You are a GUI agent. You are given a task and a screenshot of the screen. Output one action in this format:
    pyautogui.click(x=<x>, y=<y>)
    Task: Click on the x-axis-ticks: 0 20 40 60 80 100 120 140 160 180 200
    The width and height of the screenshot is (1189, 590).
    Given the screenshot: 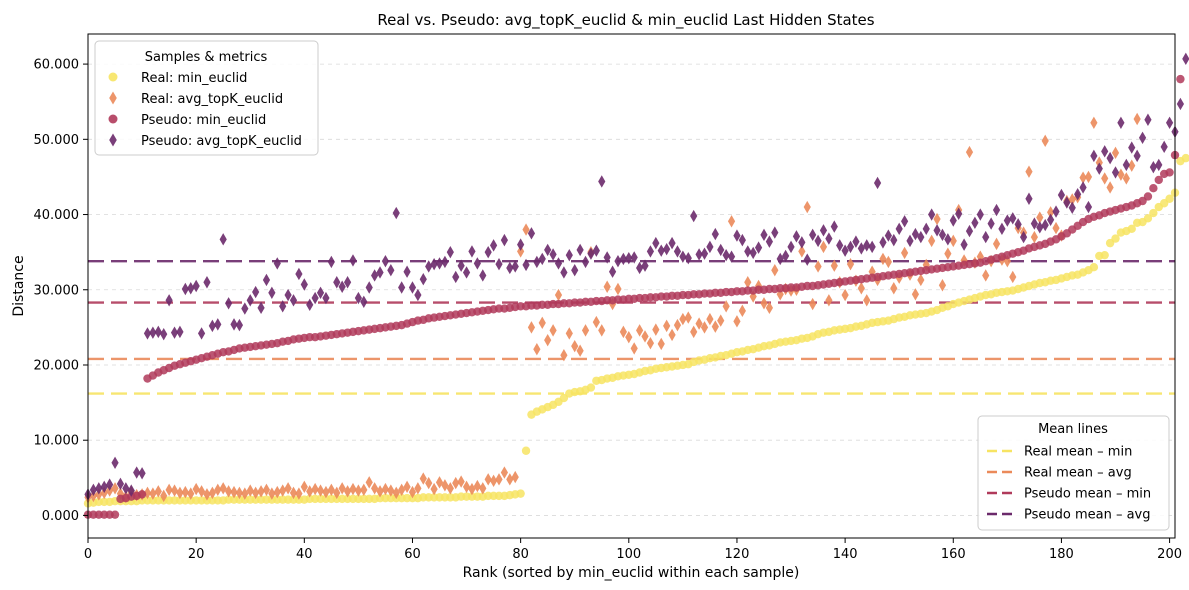 What is the action you would take?
    pyautogui.click(x=633, y=550)
    